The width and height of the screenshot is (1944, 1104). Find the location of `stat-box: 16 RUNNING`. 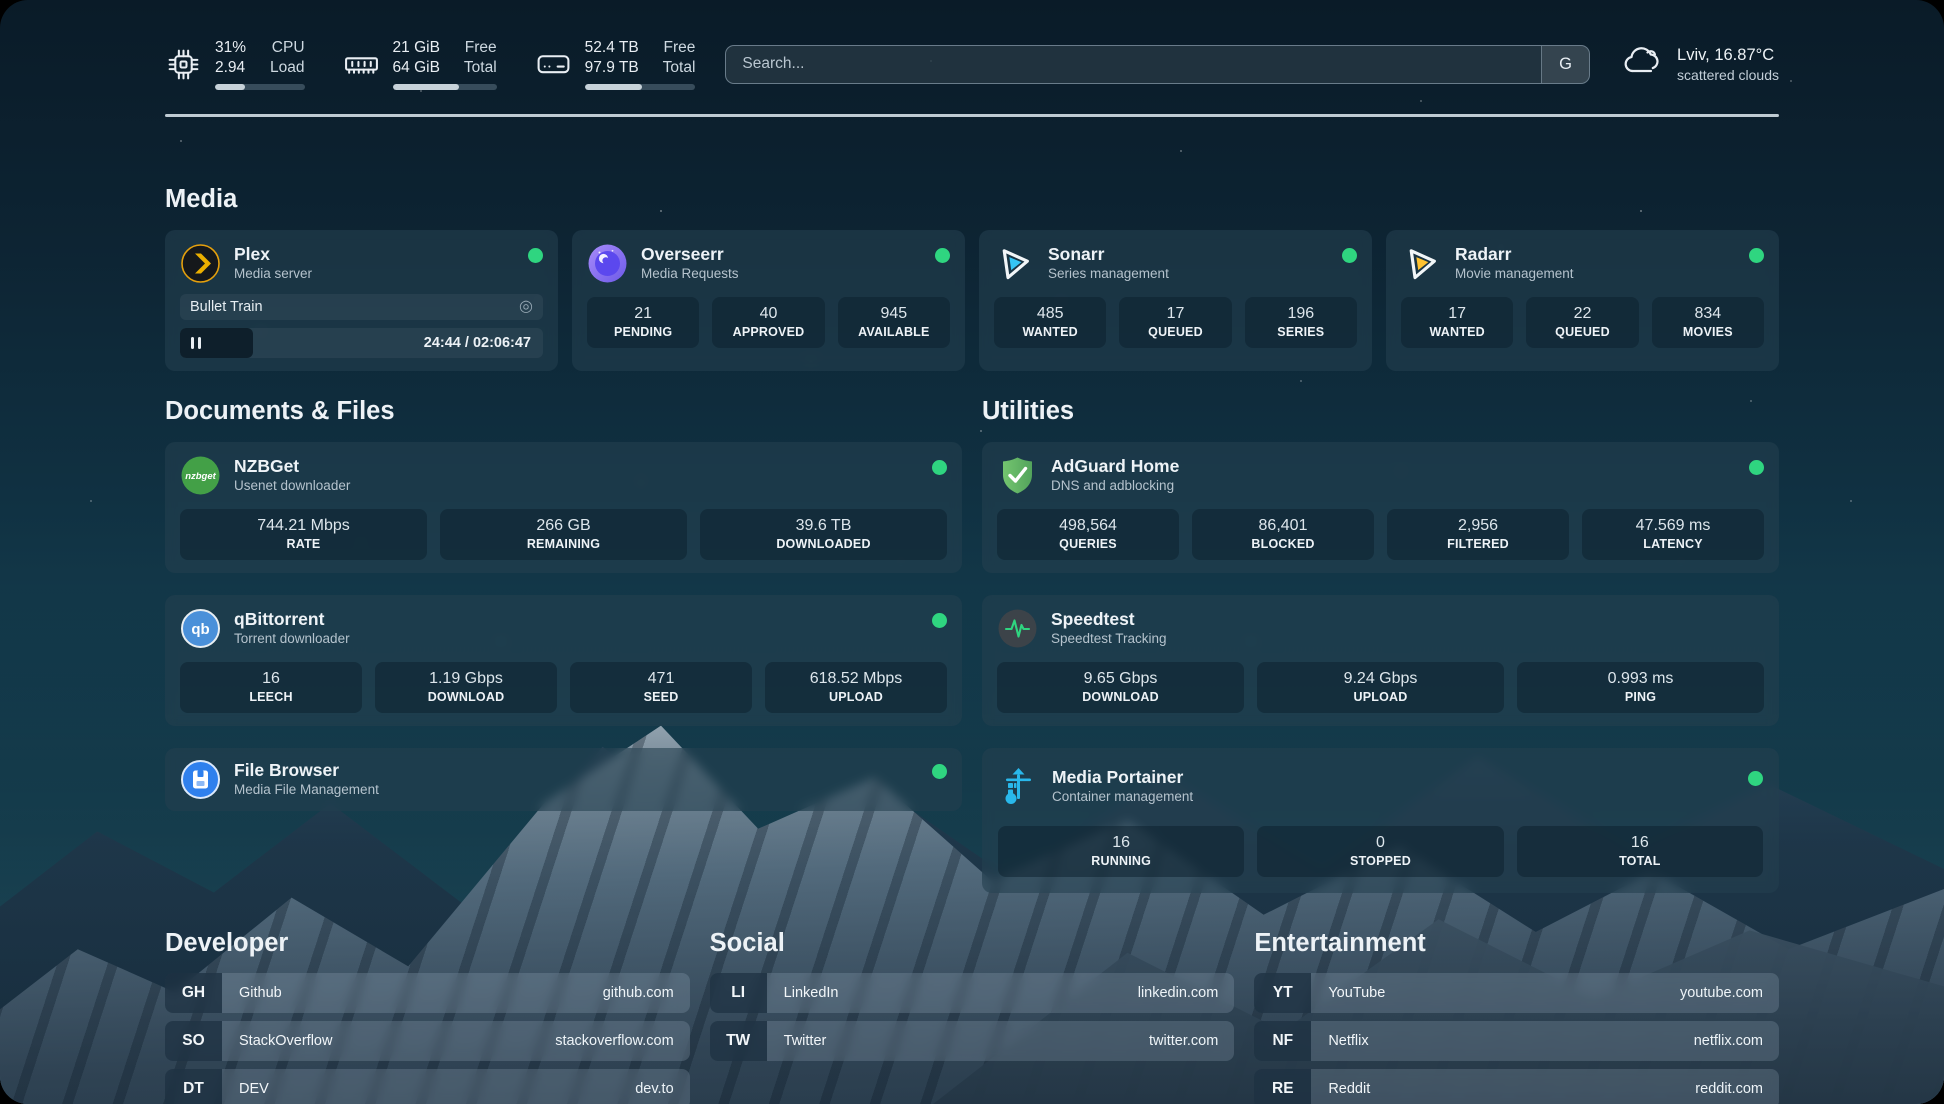

stat-box: 16 RUNNING is located at coordinates (1121, 851).